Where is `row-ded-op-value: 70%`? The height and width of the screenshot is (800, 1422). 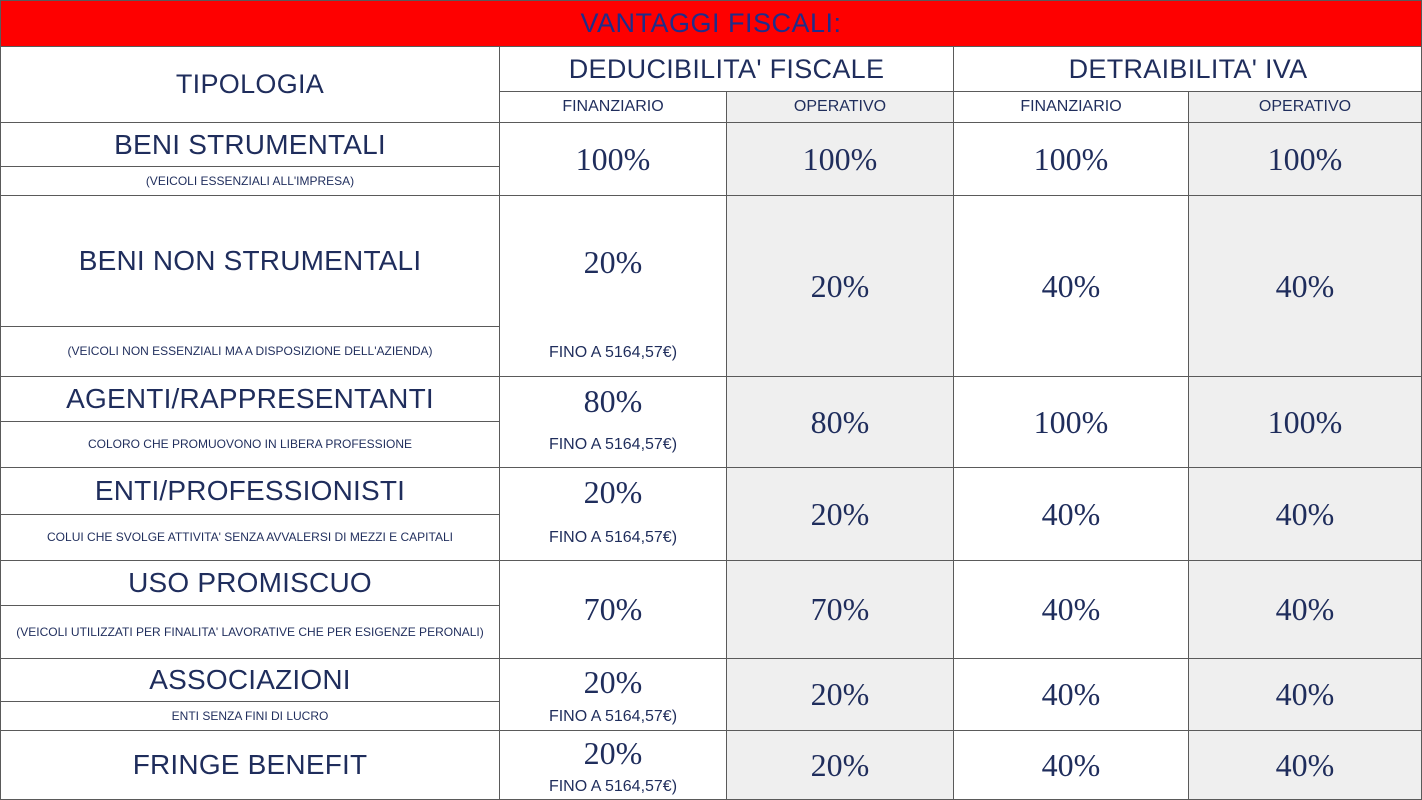 row-ded-op-value: 70% is located at coordinates (840, 609).